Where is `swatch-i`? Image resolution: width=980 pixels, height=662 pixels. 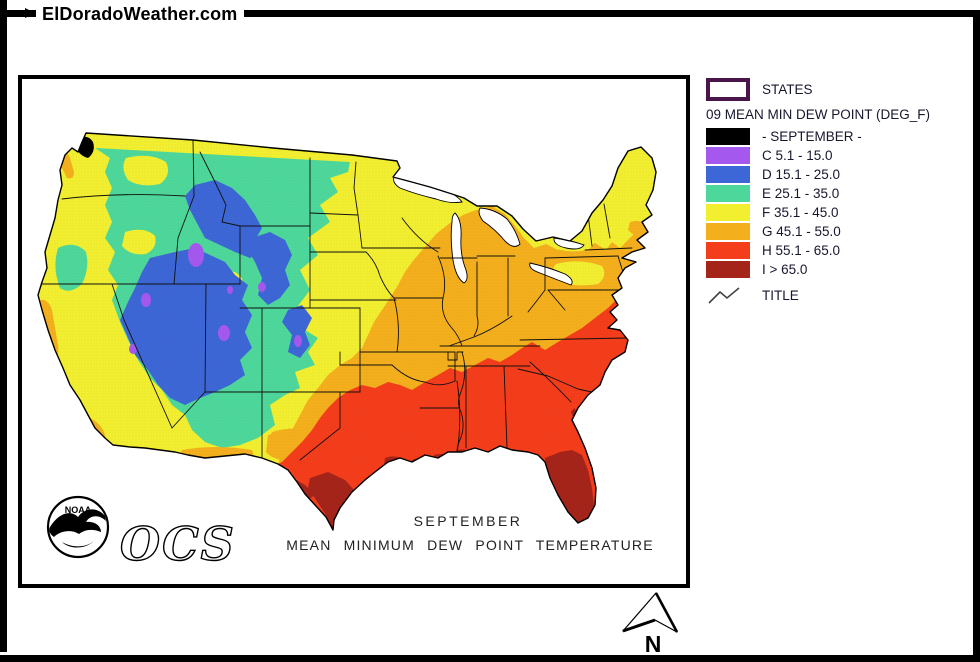
swatch-i is located at coordinates (728, 269).